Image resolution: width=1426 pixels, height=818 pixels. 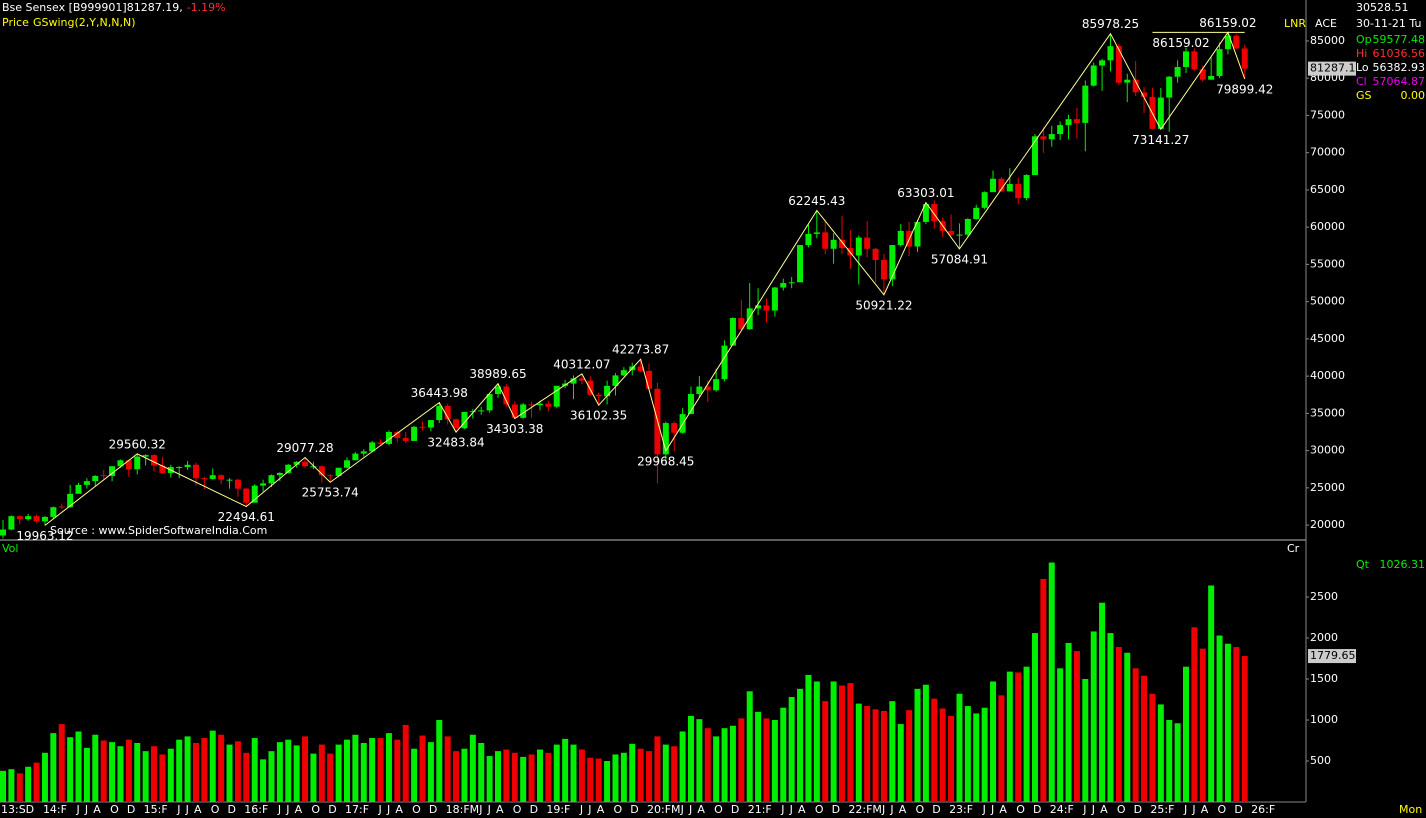 I want to click on swing-label: 29077.28, so click(x=304, y=448).